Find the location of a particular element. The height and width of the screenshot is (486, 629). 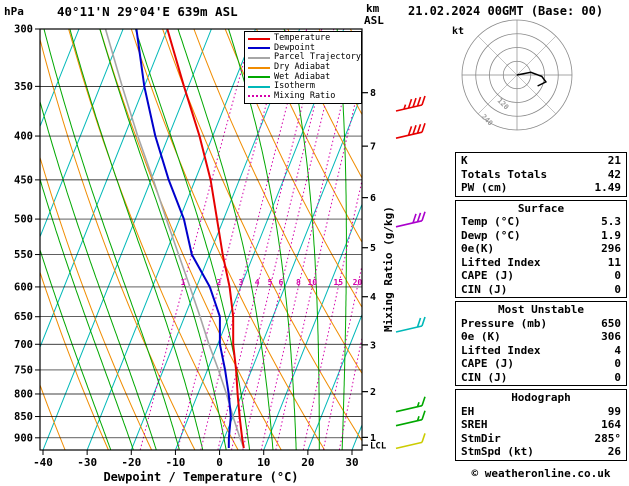

row-value: 42 is located at coordinates (614, 174).